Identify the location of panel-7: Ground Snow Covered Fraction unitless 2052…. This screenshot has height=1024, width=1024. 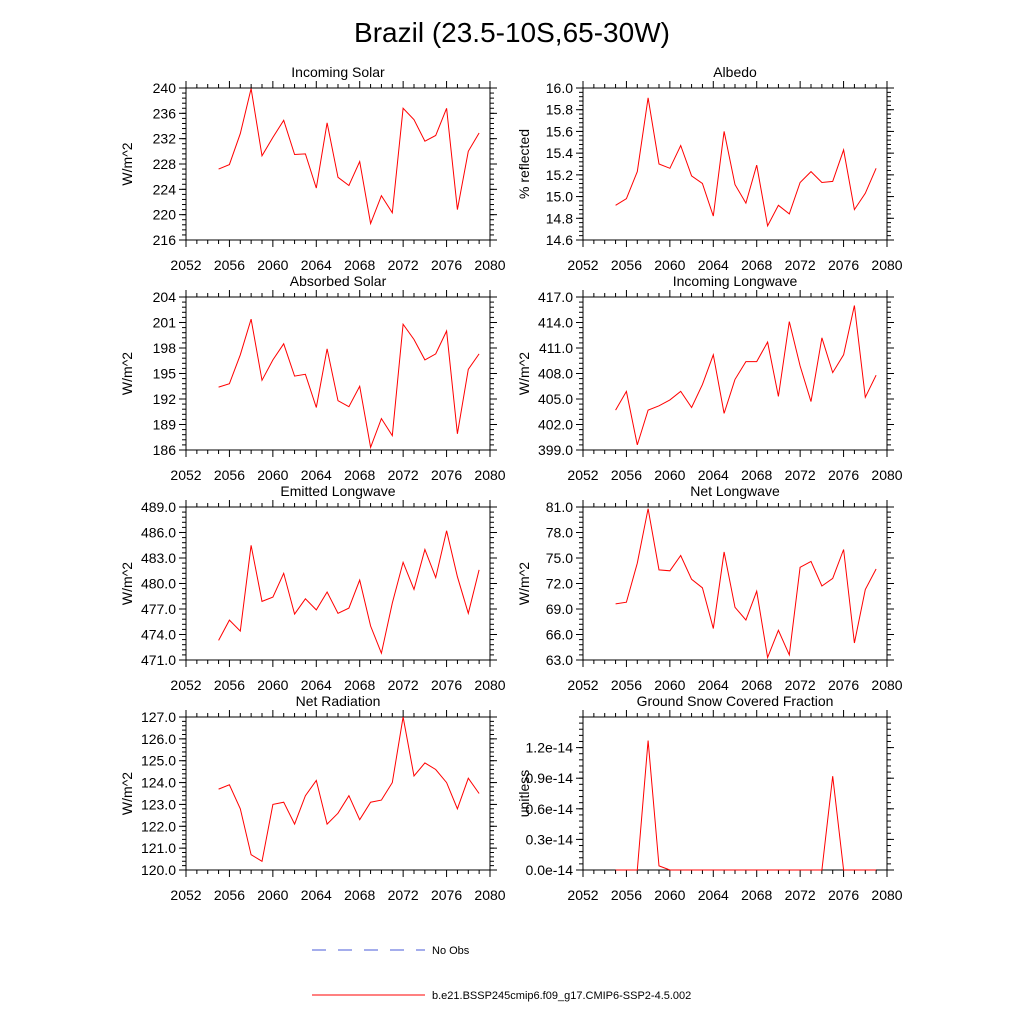
(709, 798).